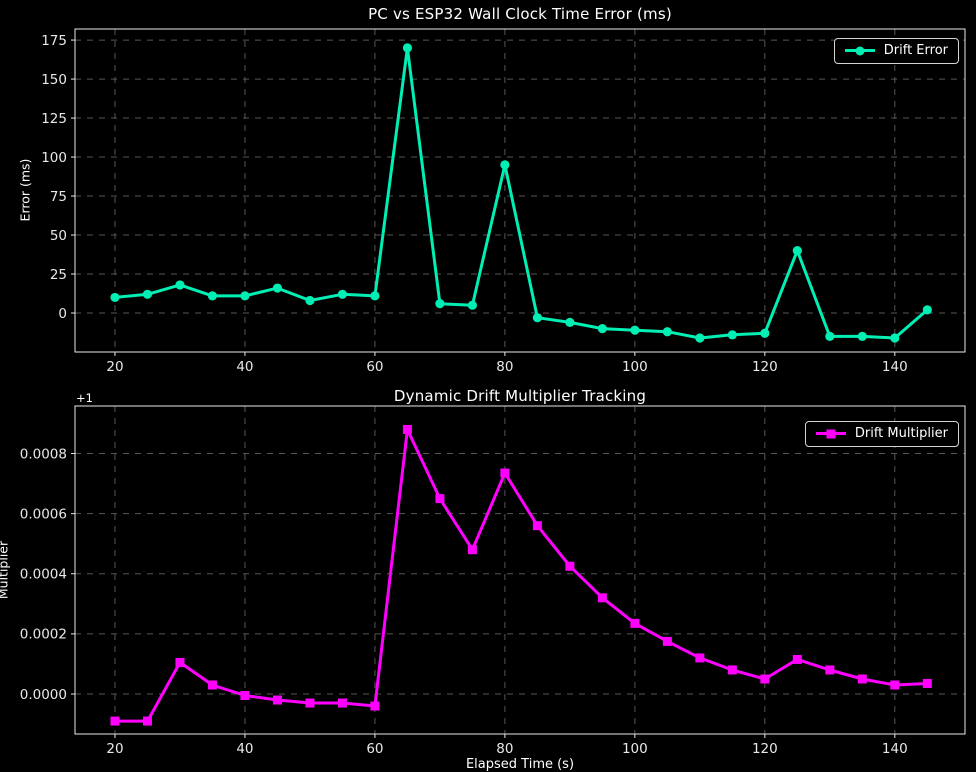 This screenshot has height=772, width=976. What do you see at coordinates (43, 514) in the screenshot?
I see `y-tick-label: 0.0006` at bounding box center [43, 514].